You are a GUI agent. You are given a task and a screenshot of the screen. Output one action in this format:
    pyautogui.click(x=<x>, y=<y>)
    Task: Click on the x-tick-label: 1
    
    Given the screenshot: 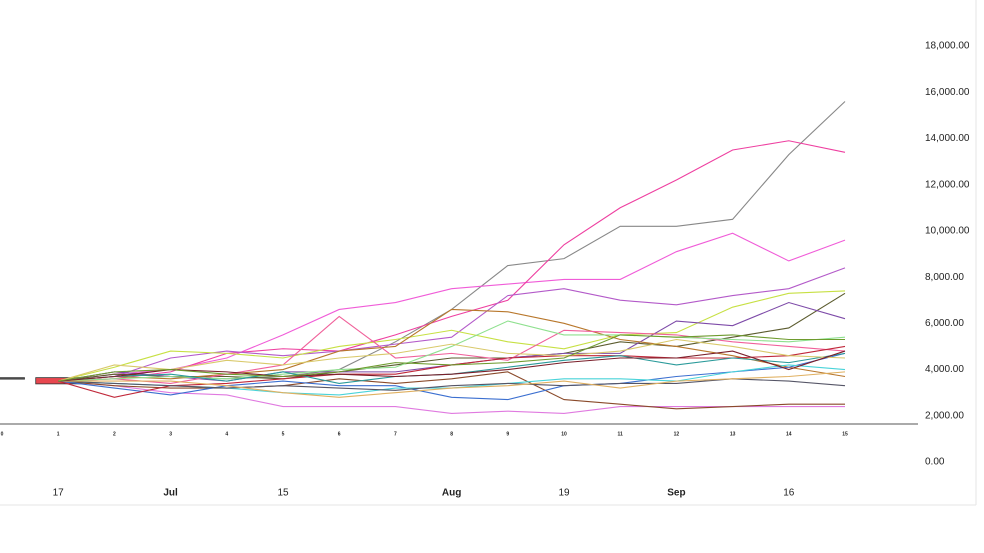 What is the action you would take?
    pyautogui.click(x=58, y=434)
    